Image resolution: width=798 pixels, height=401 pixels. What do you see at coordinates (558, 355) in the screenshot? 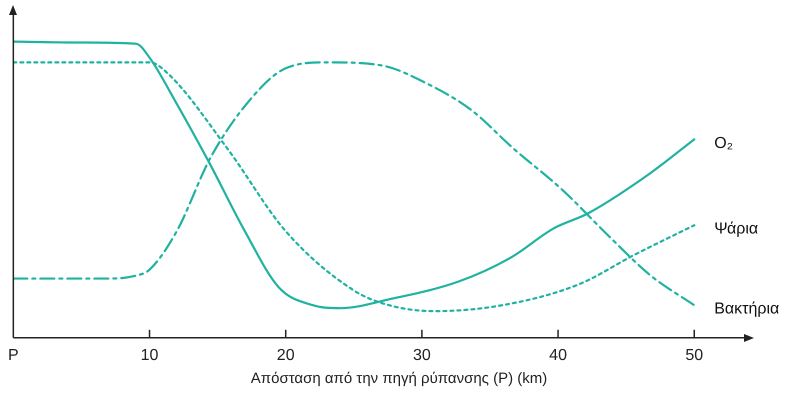
I see `x-tick-label: 40` at bounding box center [558, 355].